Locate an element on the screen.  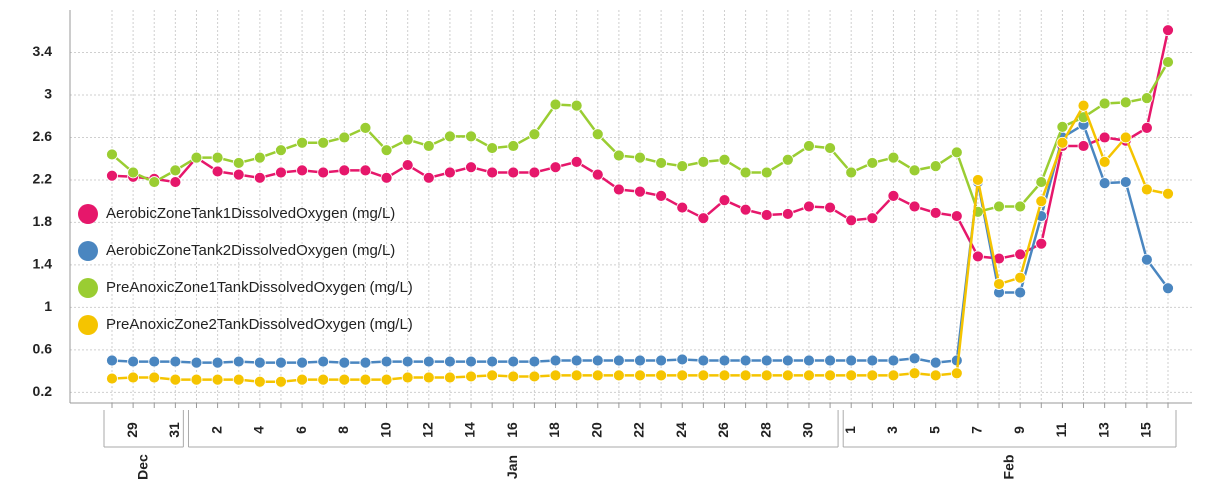
x-tick-label: 24 is located at coordinates (681, 430).